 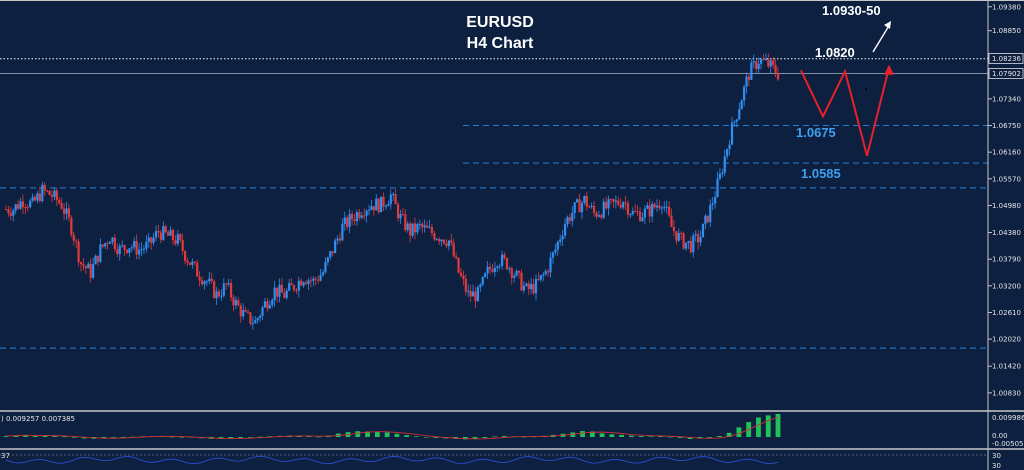 What do you see at coordinates (1006, 74) in the screenshot?
I see `y-tick-label: 1.07902` at bounding box center [1006, 74].